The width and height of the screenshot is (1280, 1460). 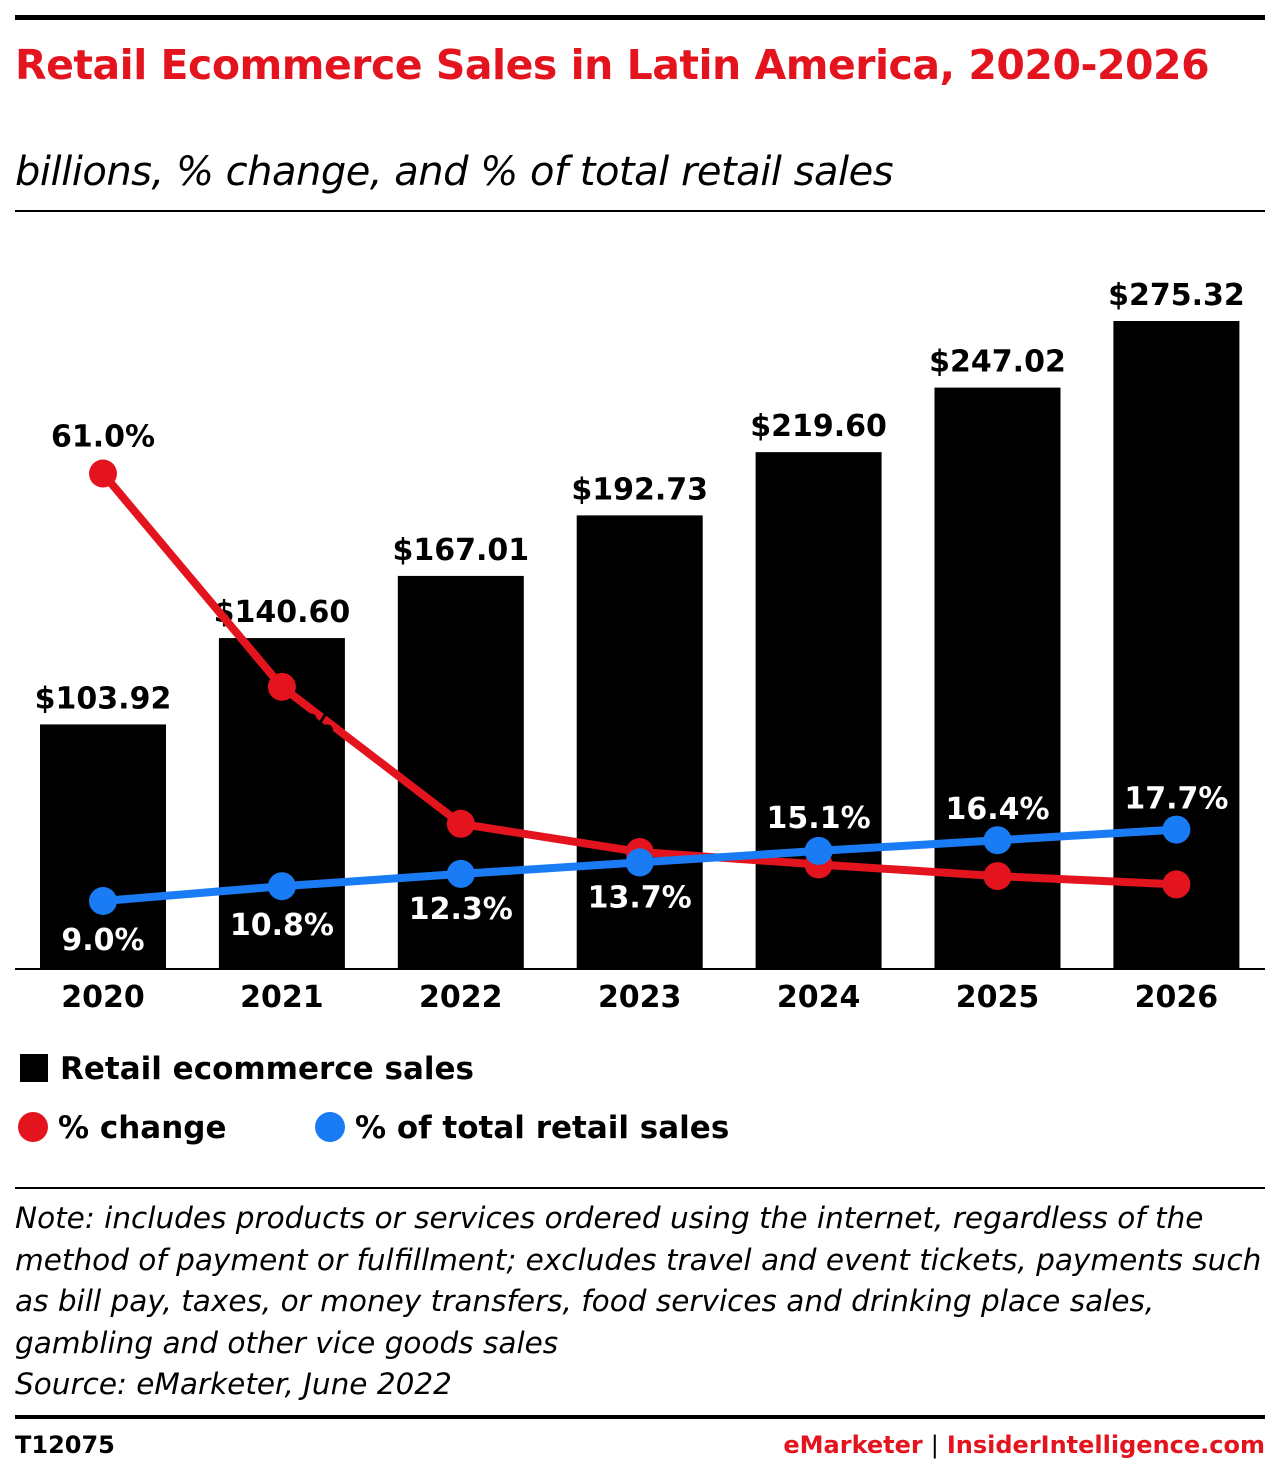 What do you see at coordinates (639, 742) in the screenshot?
I see `bar-2023` at bounding box center [639, 742].